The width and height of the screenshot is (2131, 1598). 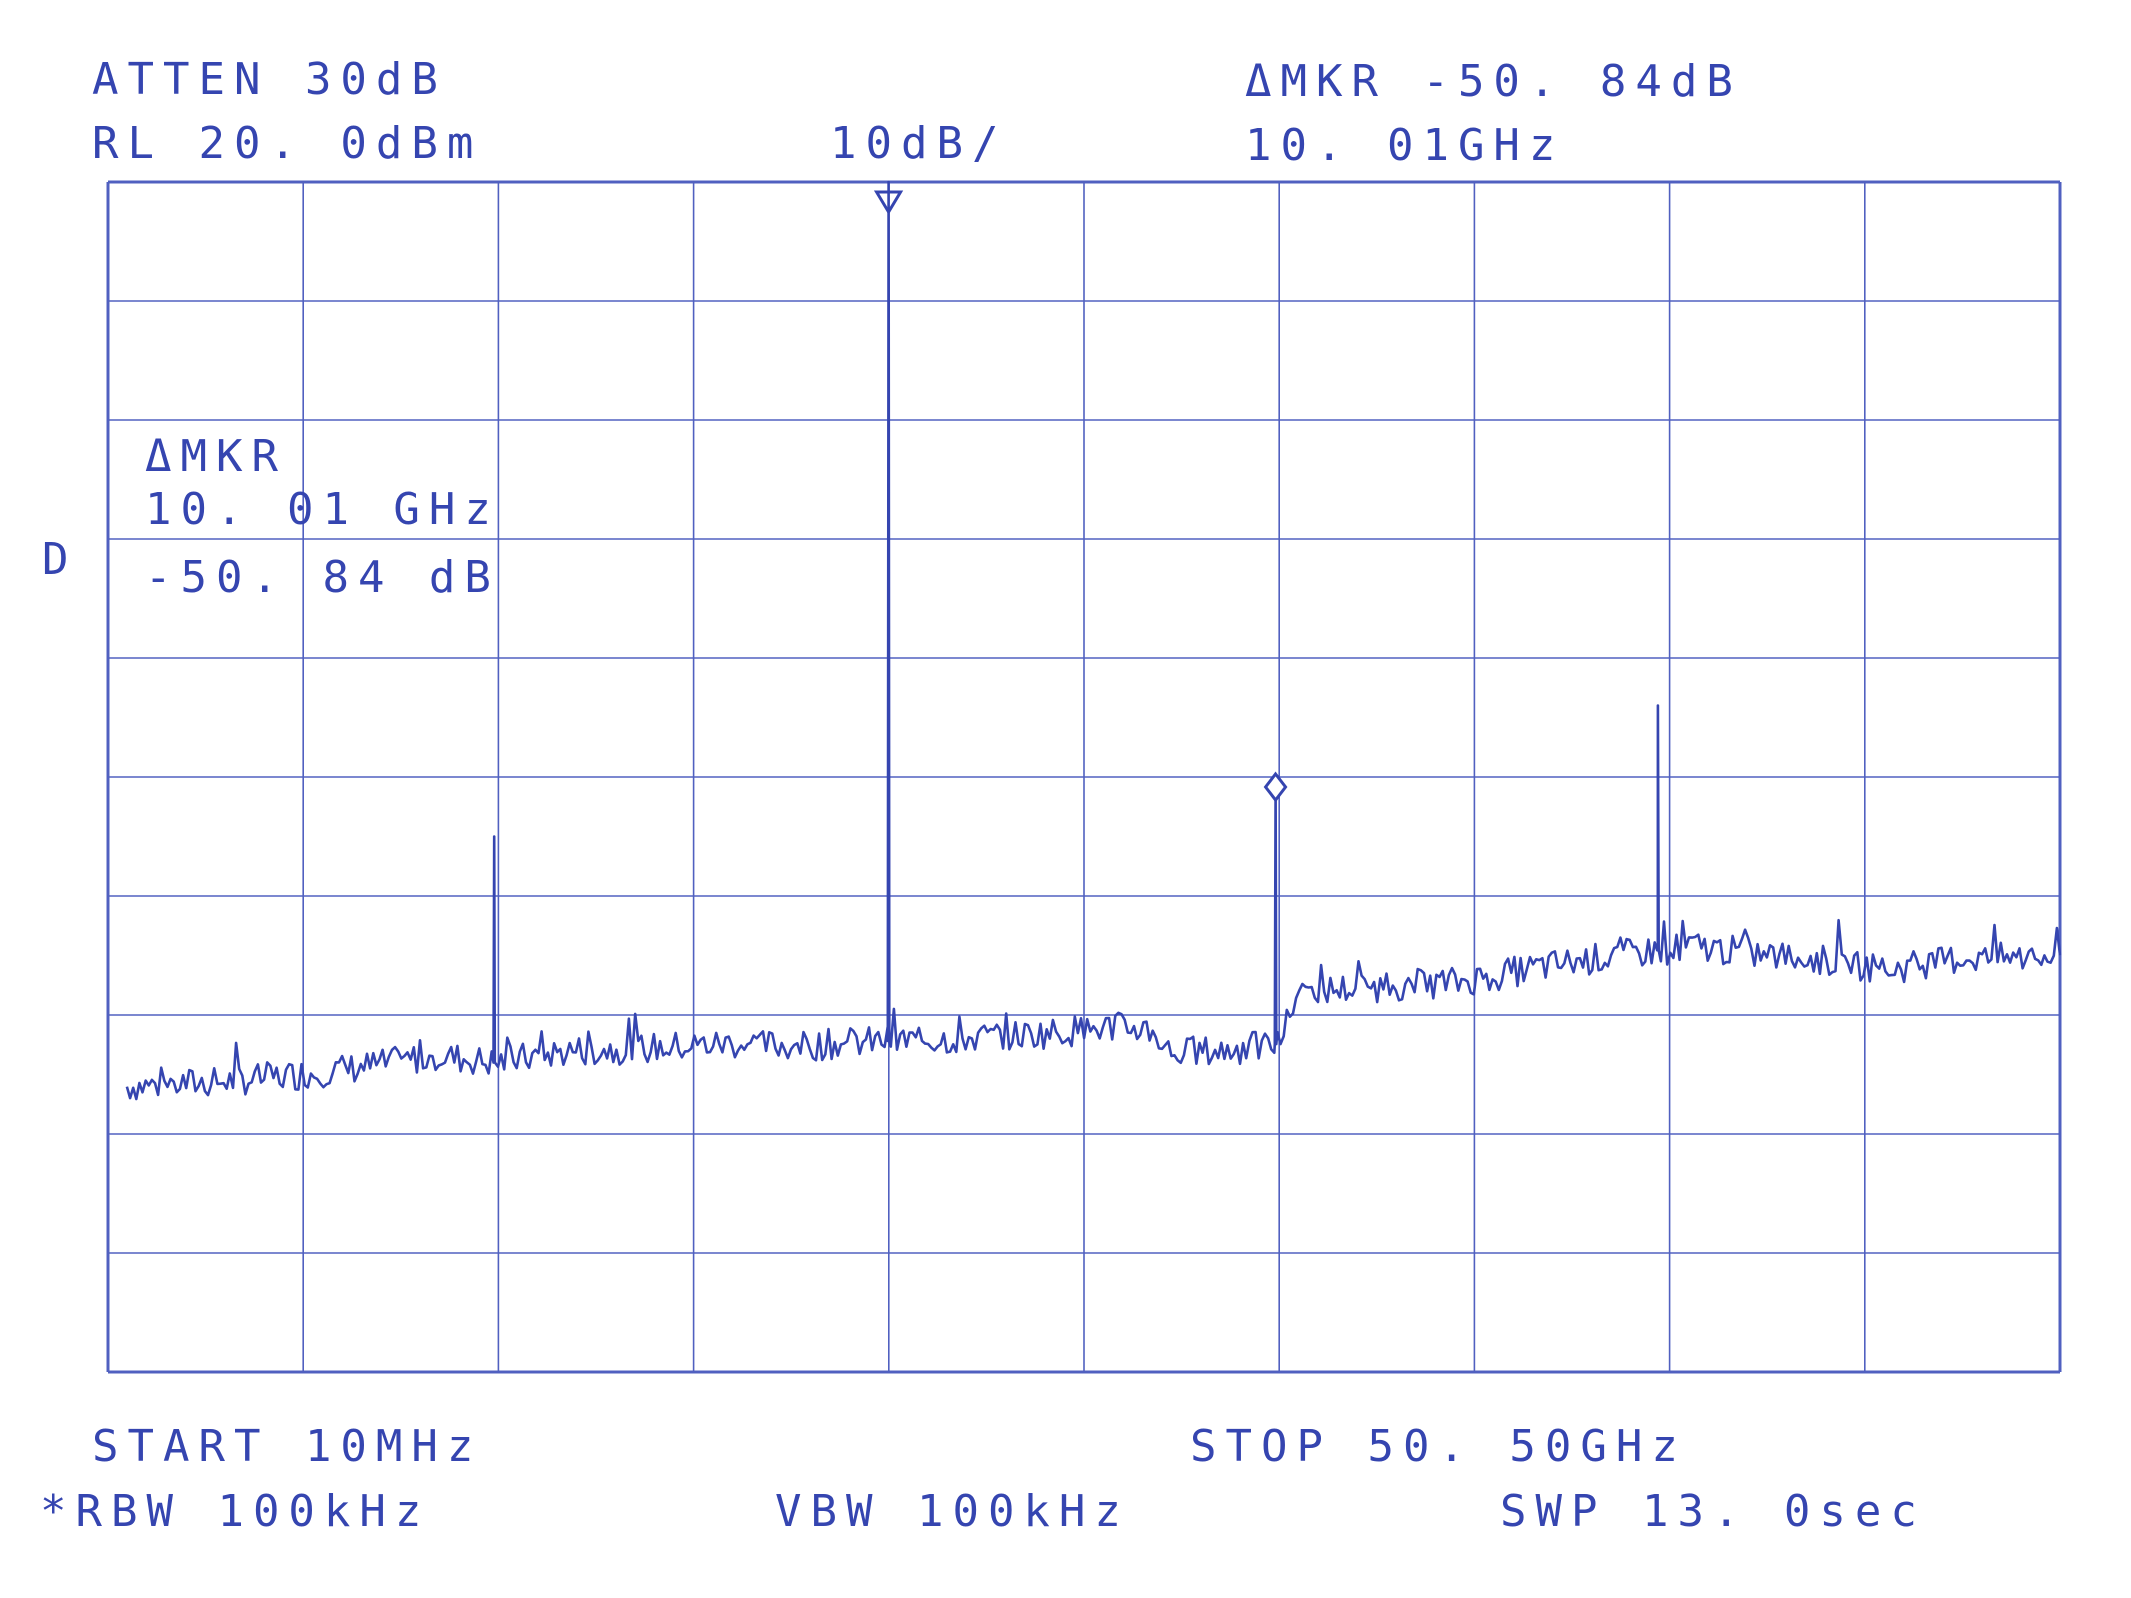 What do you see at coordinates (269, 79) in the screenshot?
I see `attenuation-readout: ATTEN 30dB` at bounding box center [269, 79].